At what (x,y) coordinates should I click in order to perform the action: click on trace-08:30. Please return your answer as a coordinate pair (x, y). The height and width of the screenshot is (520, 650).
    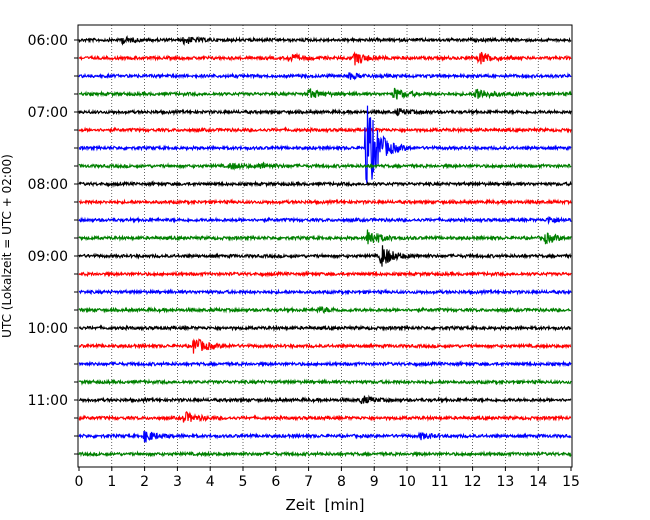
    Looking at the image, I should click on (325, 220).